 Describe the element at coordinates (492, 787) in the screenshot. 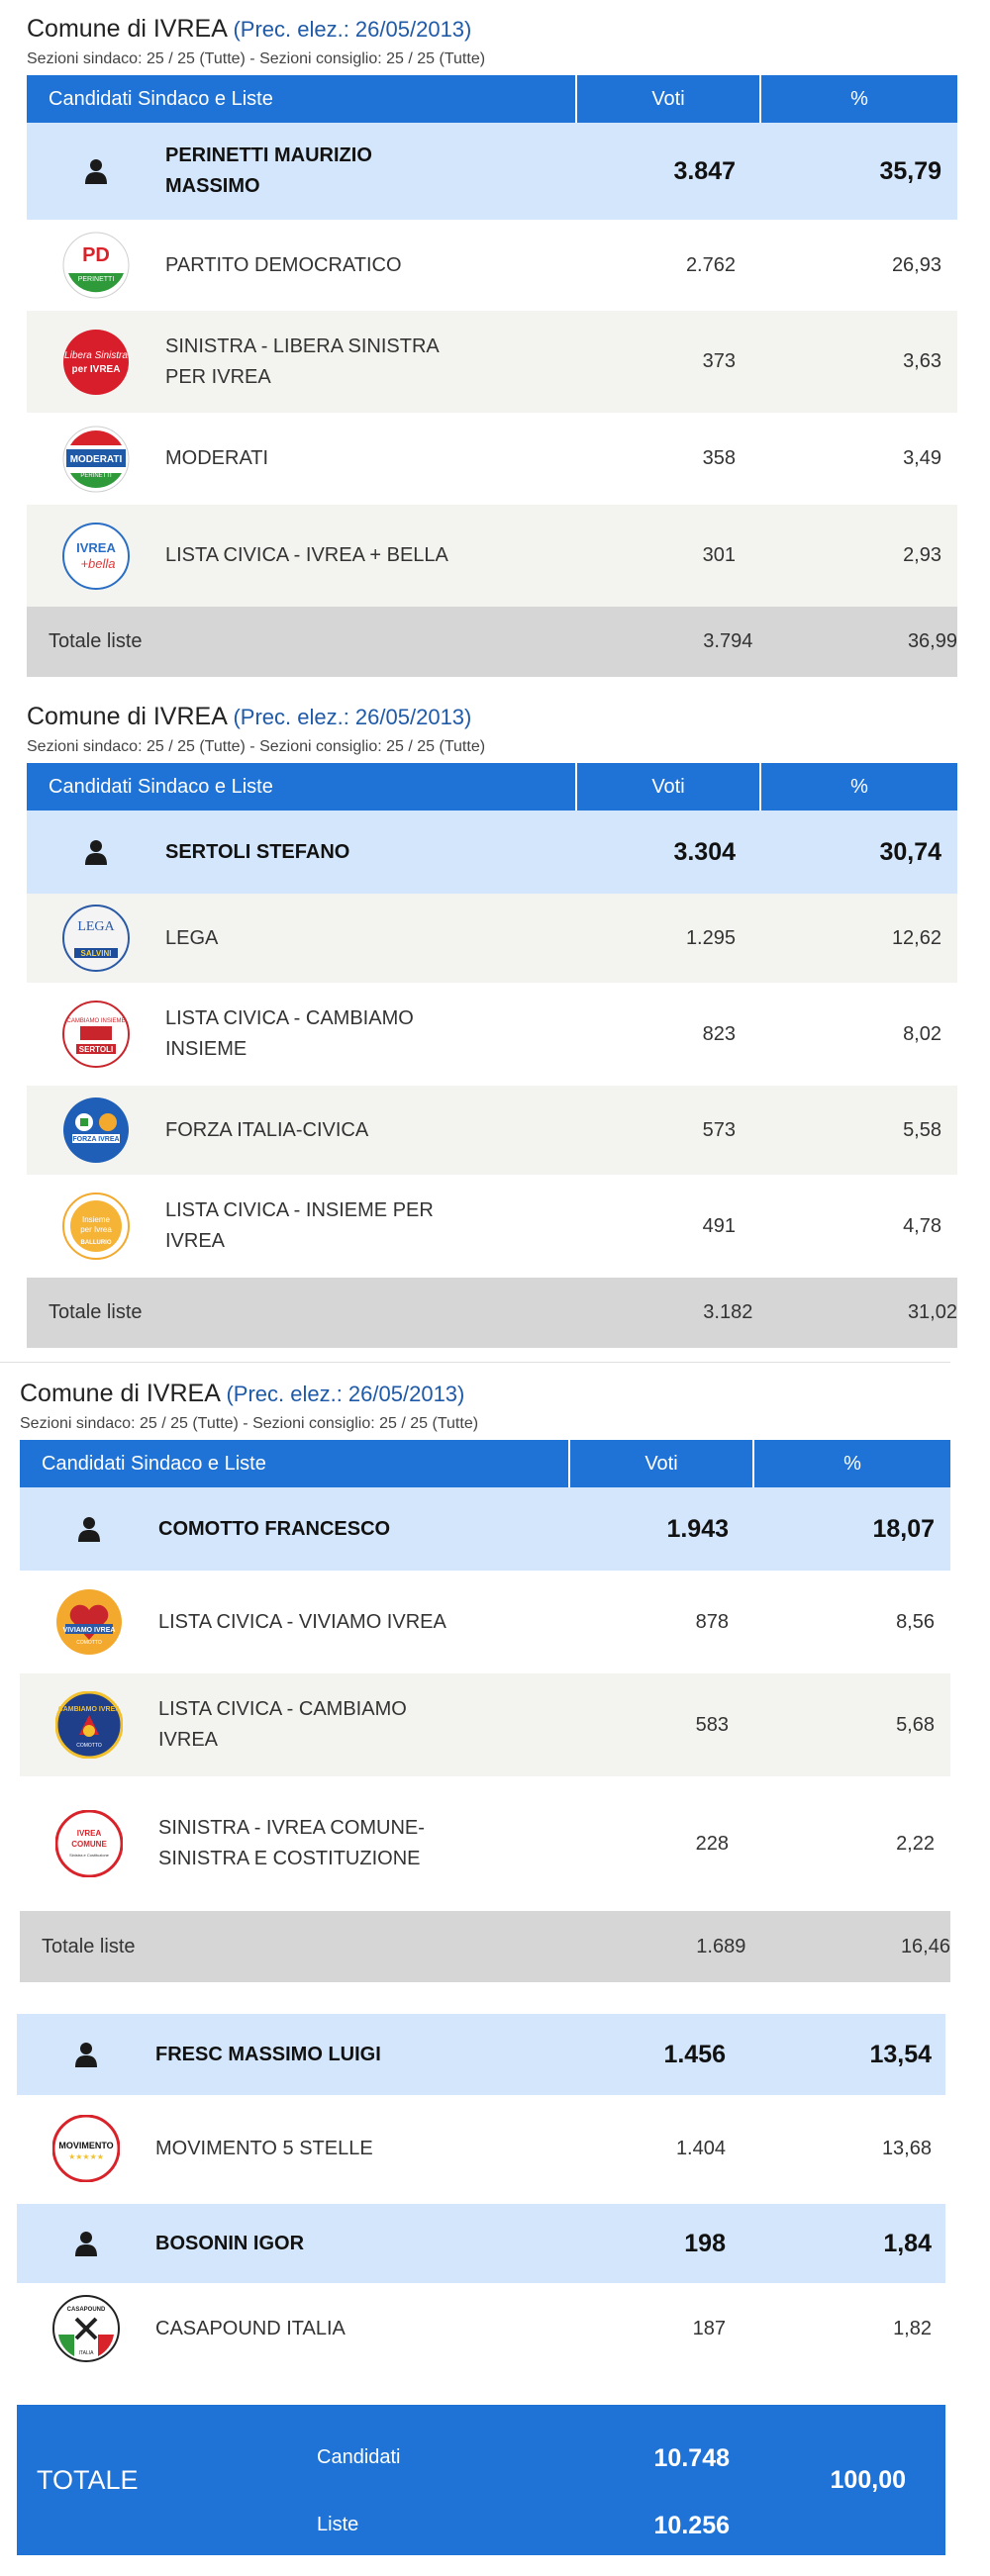

I see `table-header: Candidati Sindaco e Liste Voti %` at that location.